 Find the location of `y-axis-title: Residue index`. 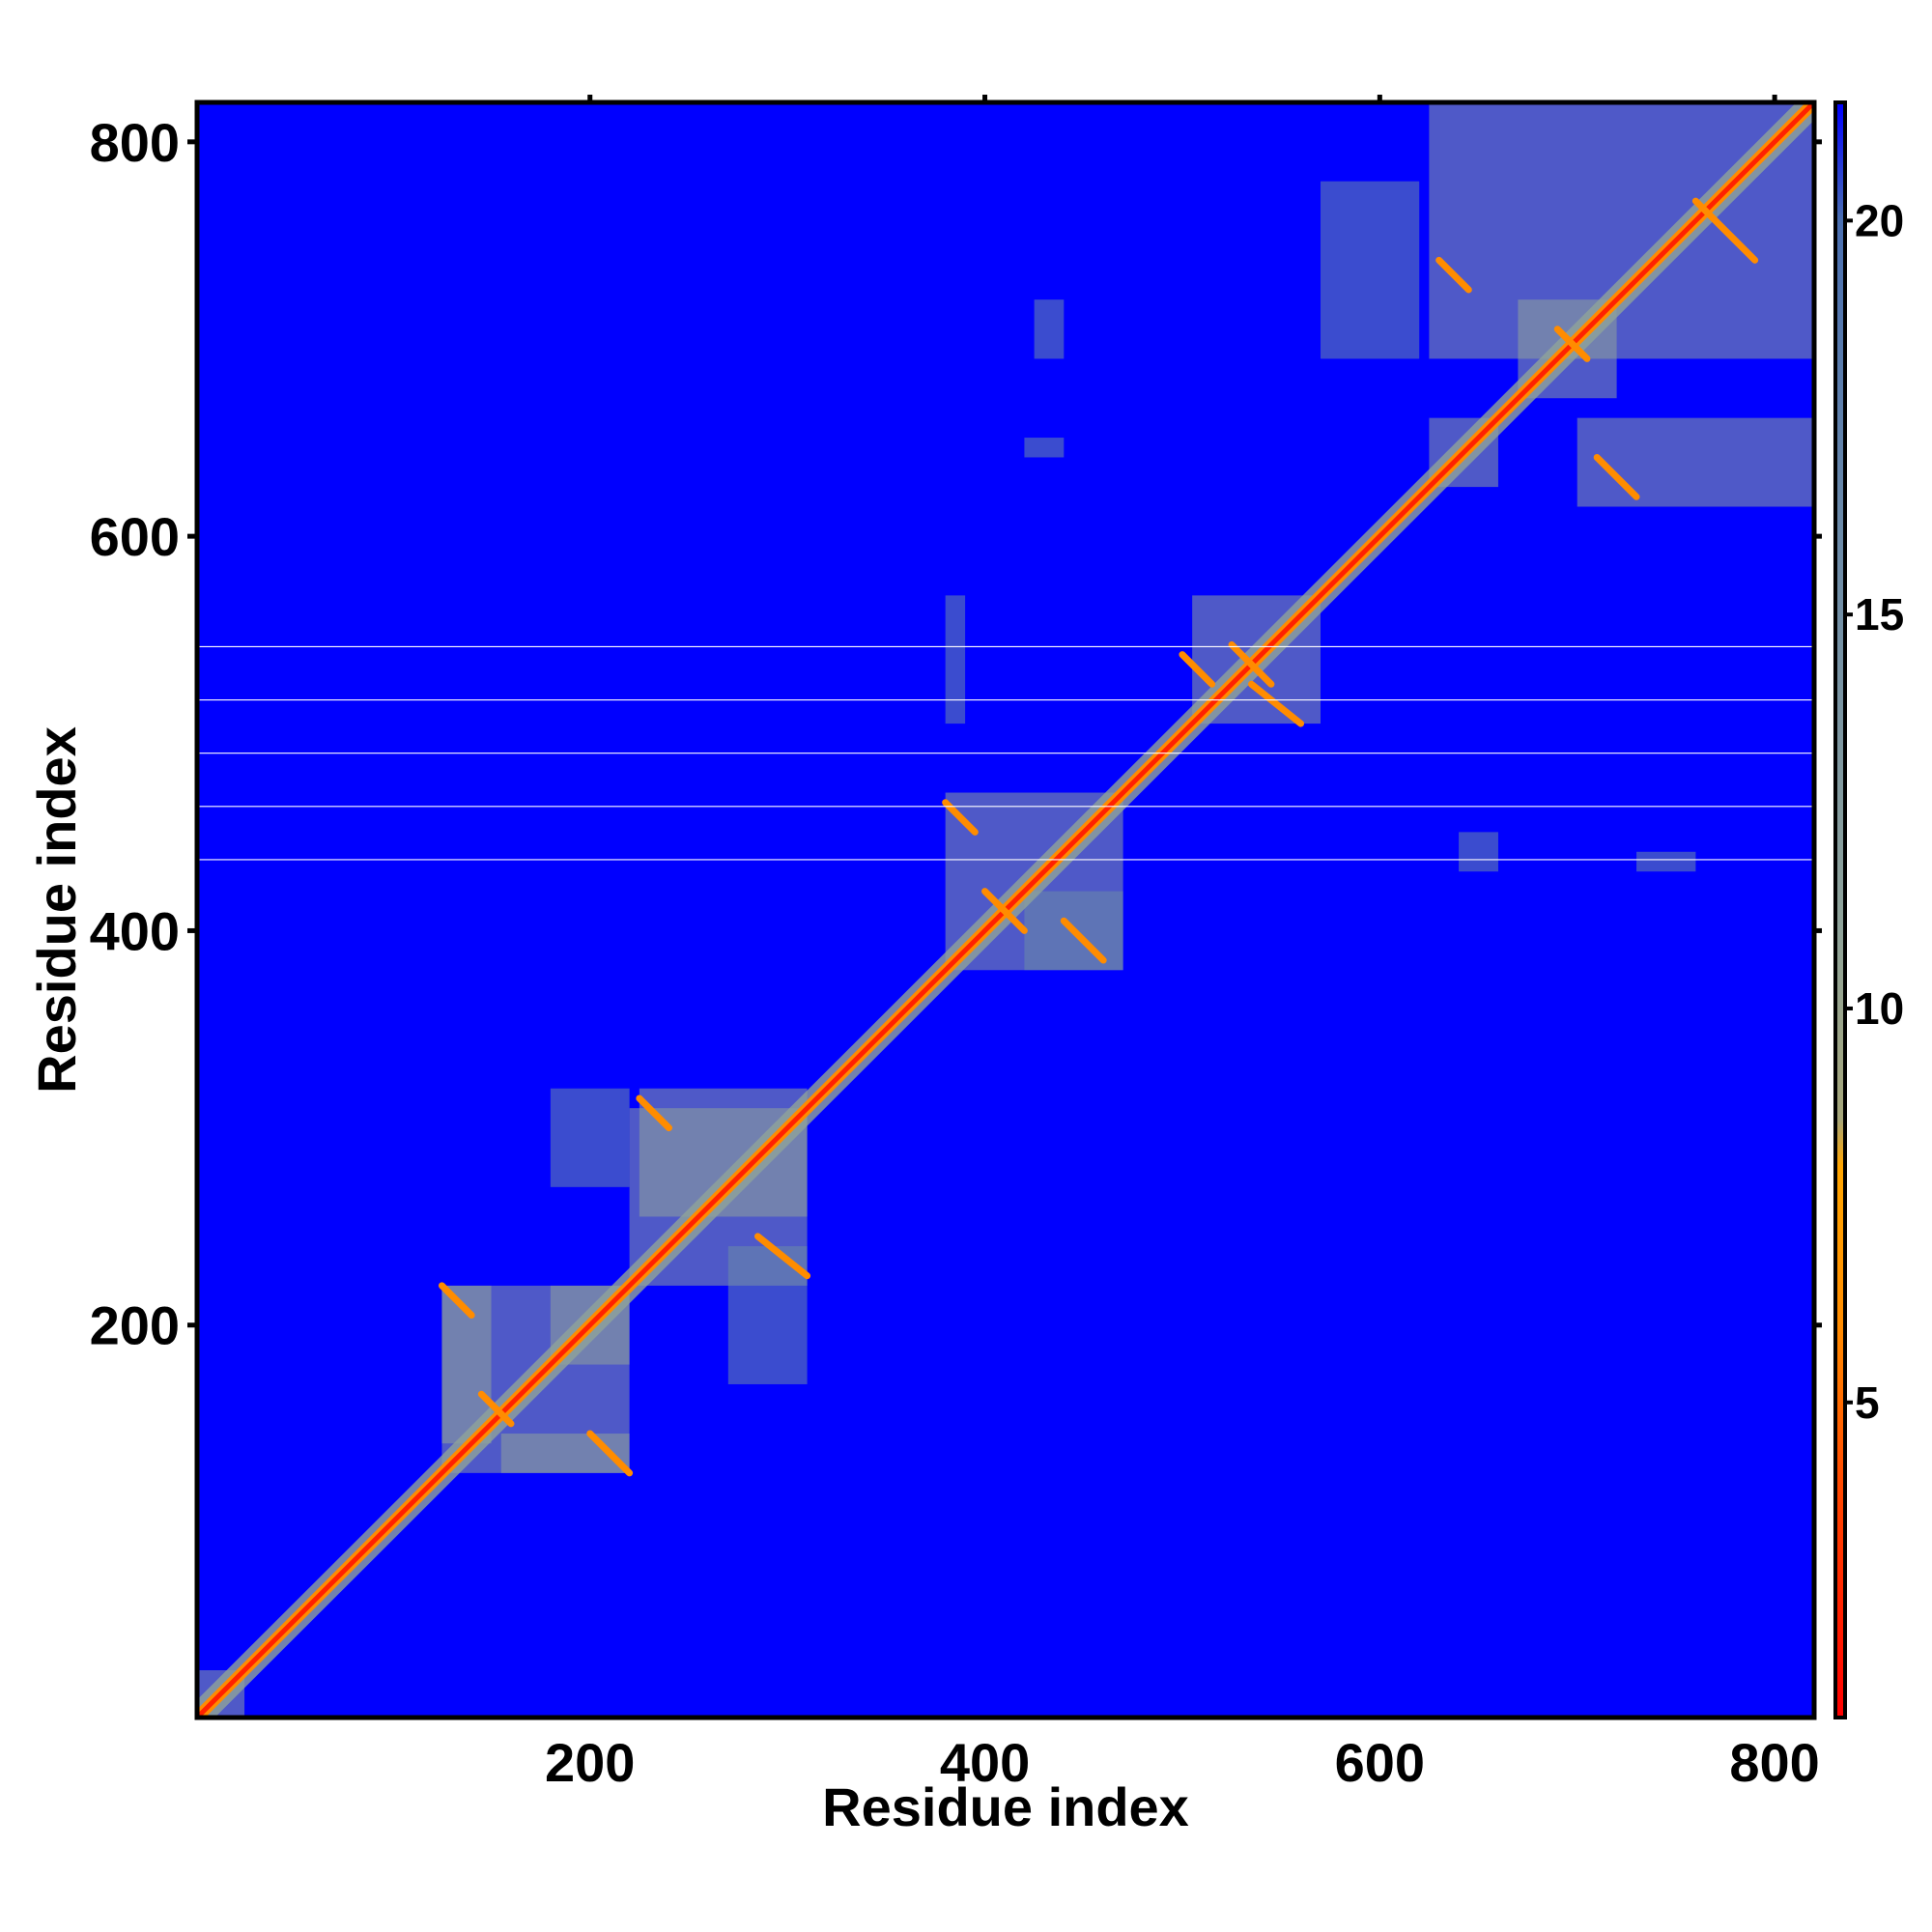

y-axis-title: Residue index is located at coordinates (56, 910).